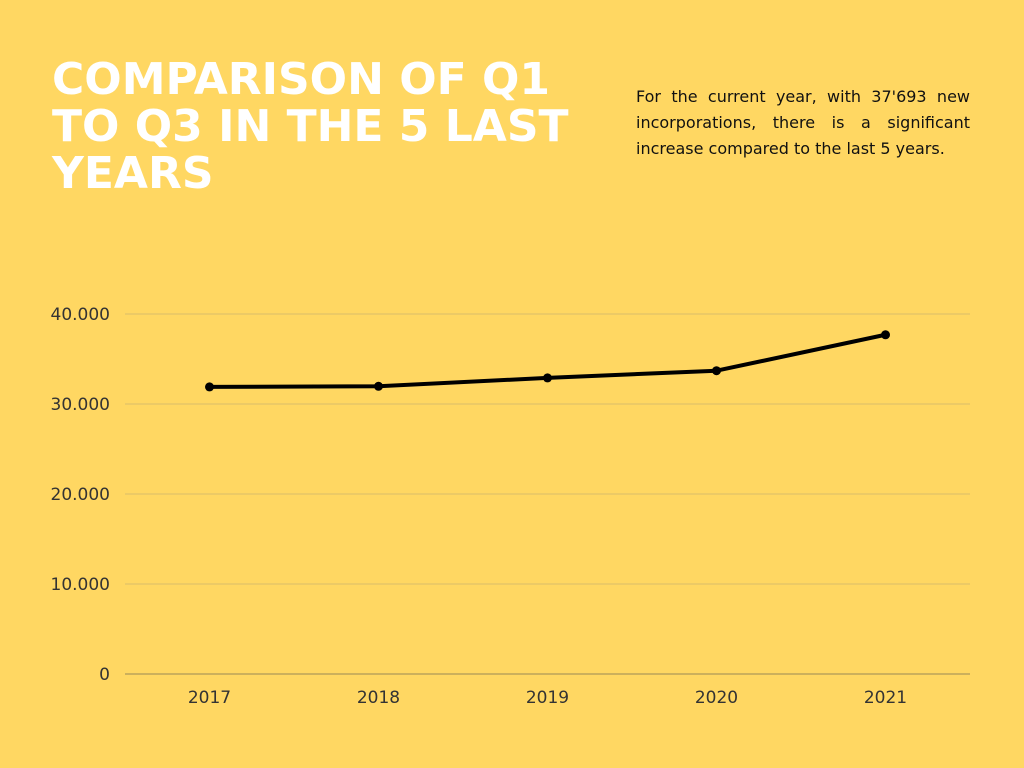 The image size is (1024, 768). I want to click on y-tick-label: 20.000, so click(80, 495).